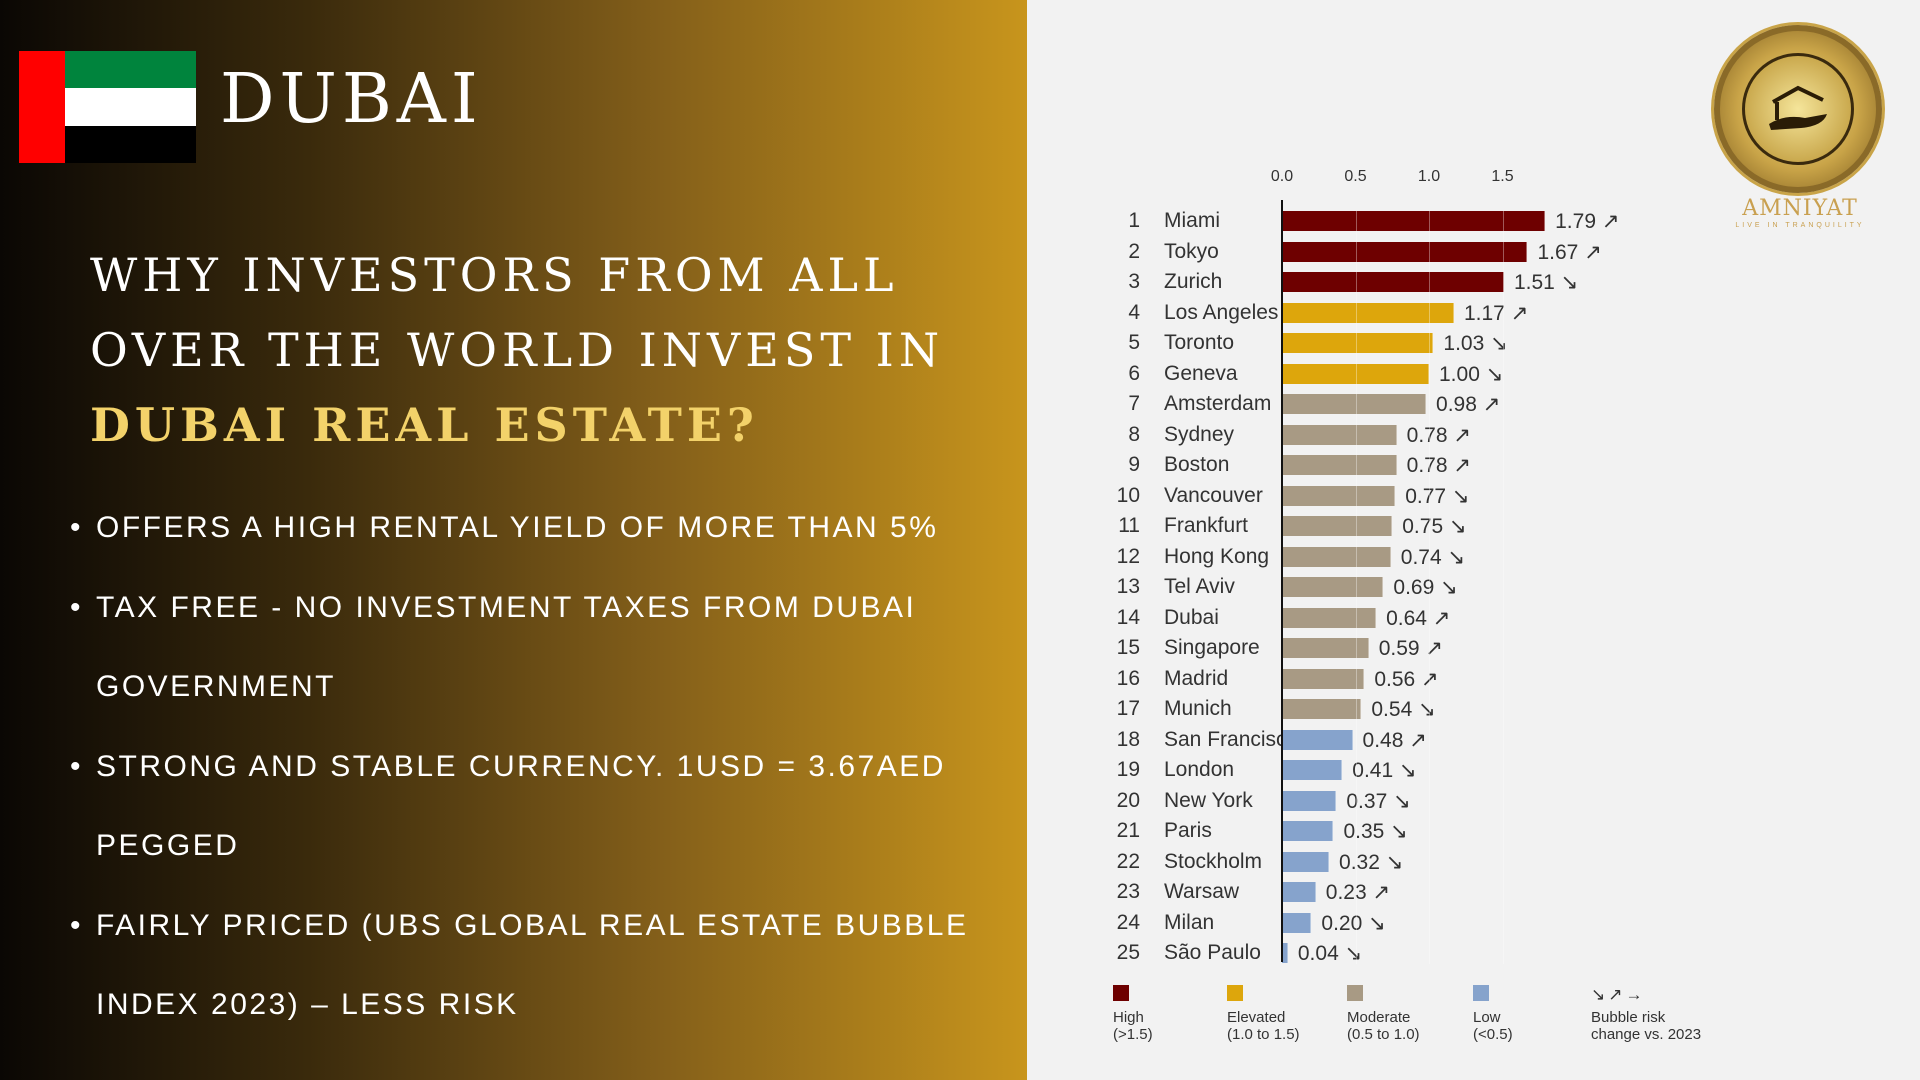 This screenshot has height=1080, width=1920. What do you see at coordinates (1191, 617) in the screenshot?
I see `city-label: Dubai` at bounding box center [1191, 617].